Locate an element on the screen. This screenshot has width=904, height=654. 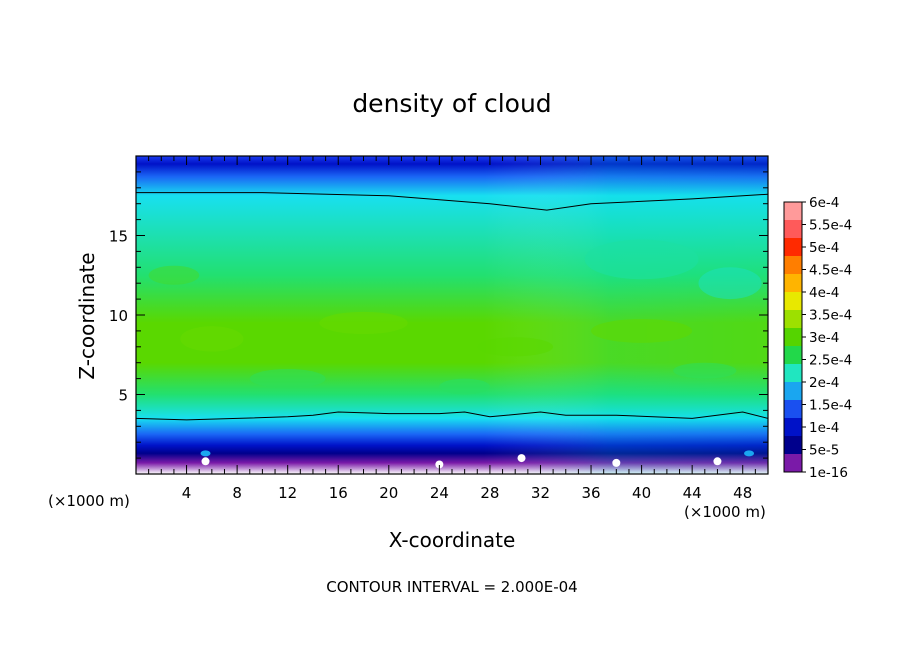
y-tick-label: 5 is located at coordinates (123, 396).